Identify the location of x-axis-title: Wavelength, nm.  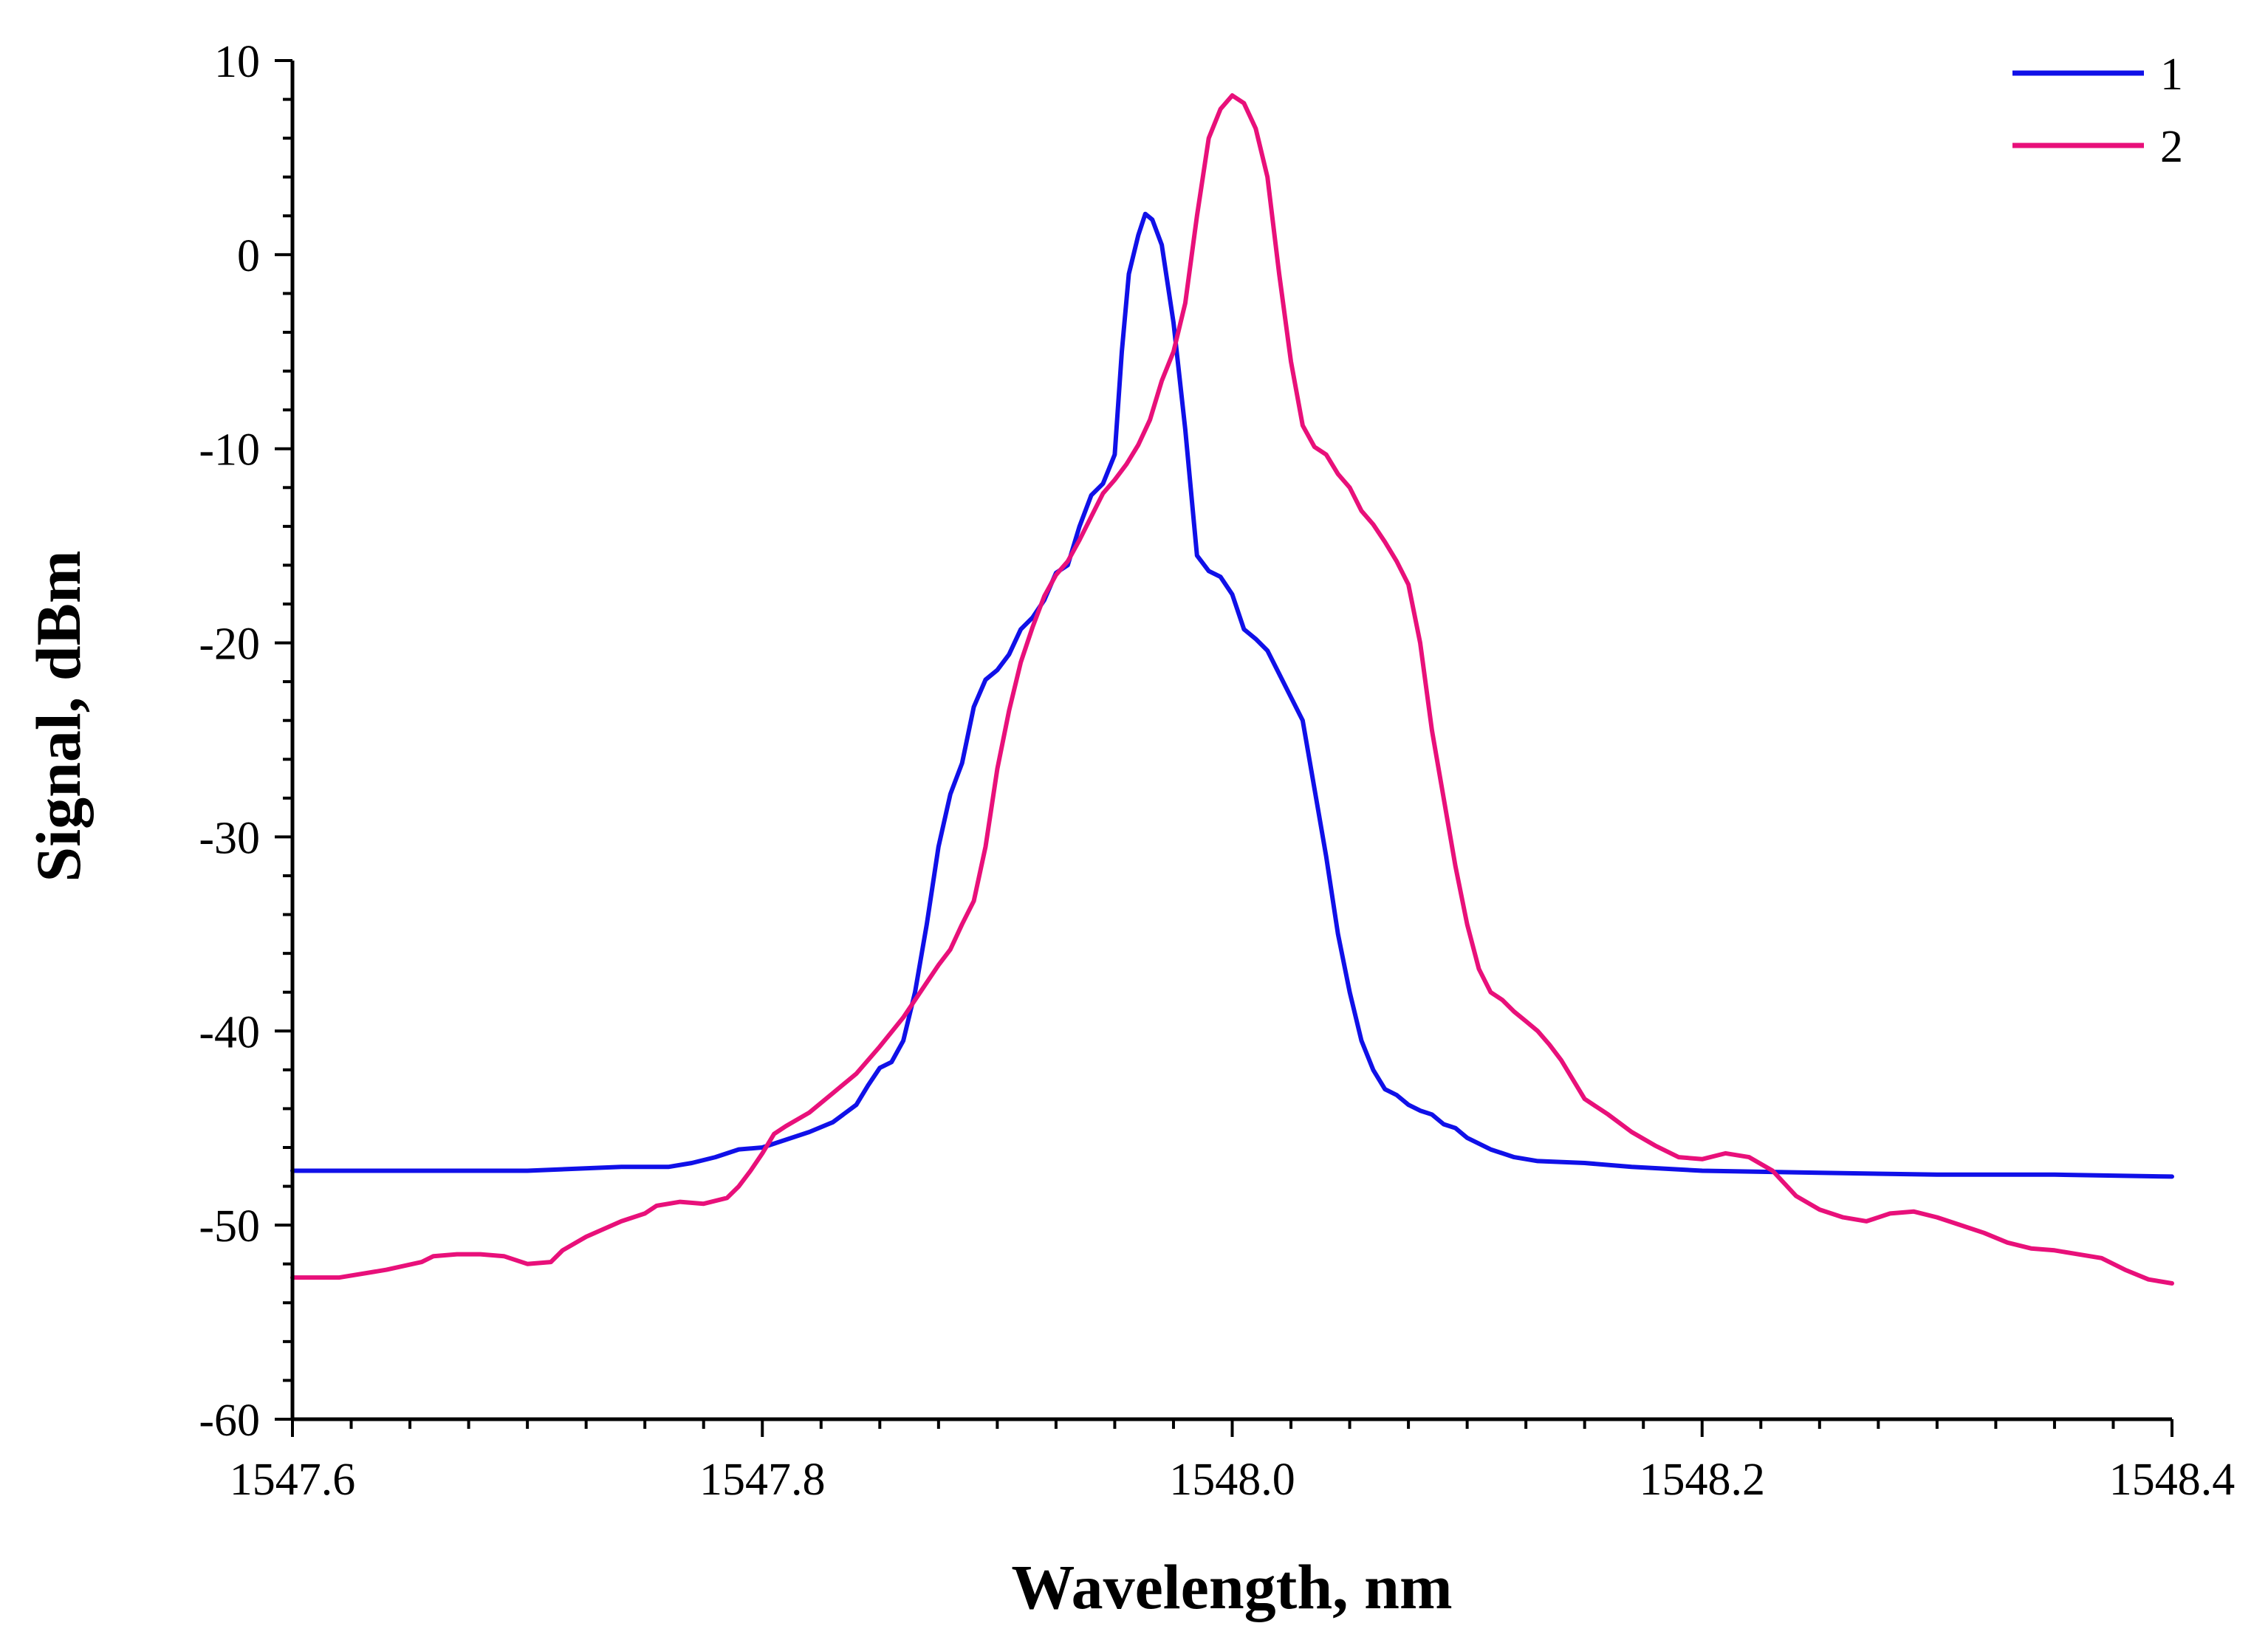
(1232, 1586).